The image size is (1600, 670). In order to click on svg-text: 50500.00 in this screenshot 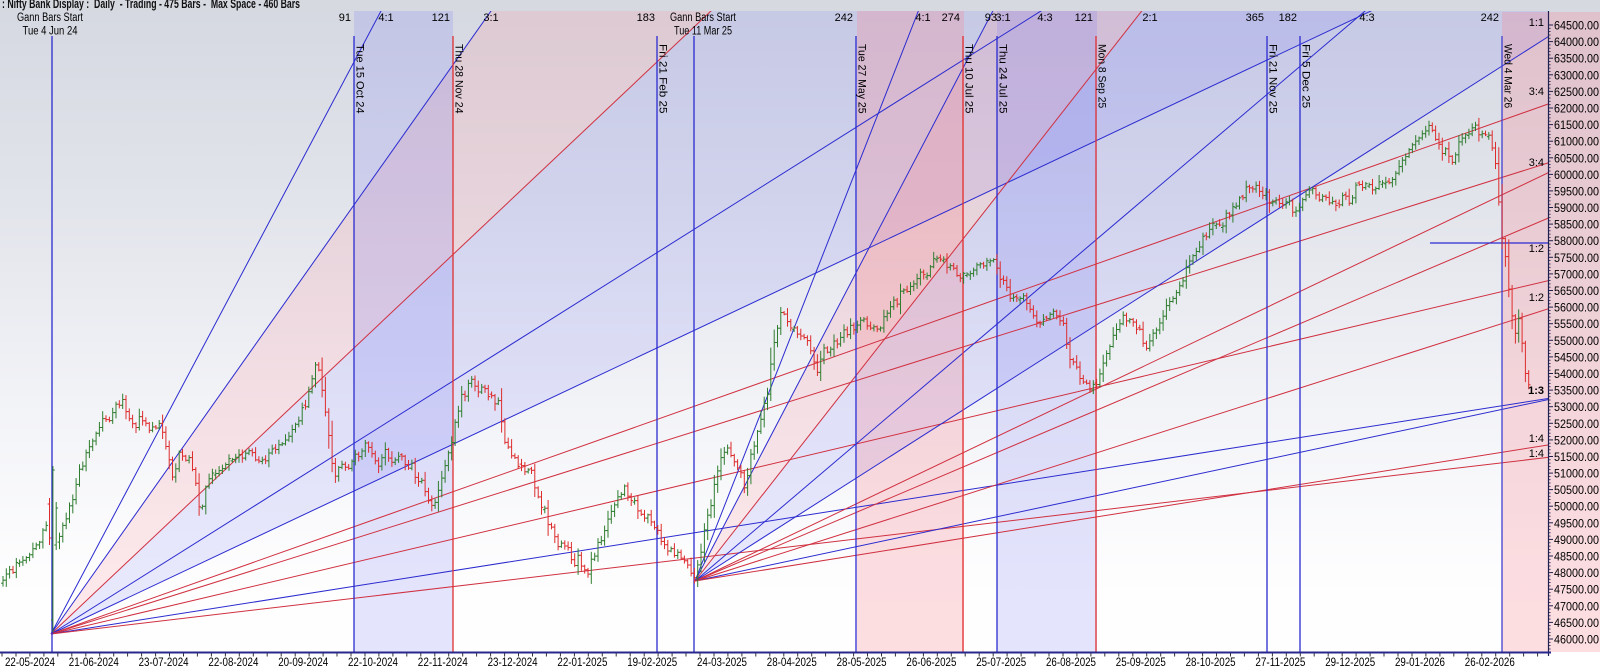, I will do `click(1576, 490)`.